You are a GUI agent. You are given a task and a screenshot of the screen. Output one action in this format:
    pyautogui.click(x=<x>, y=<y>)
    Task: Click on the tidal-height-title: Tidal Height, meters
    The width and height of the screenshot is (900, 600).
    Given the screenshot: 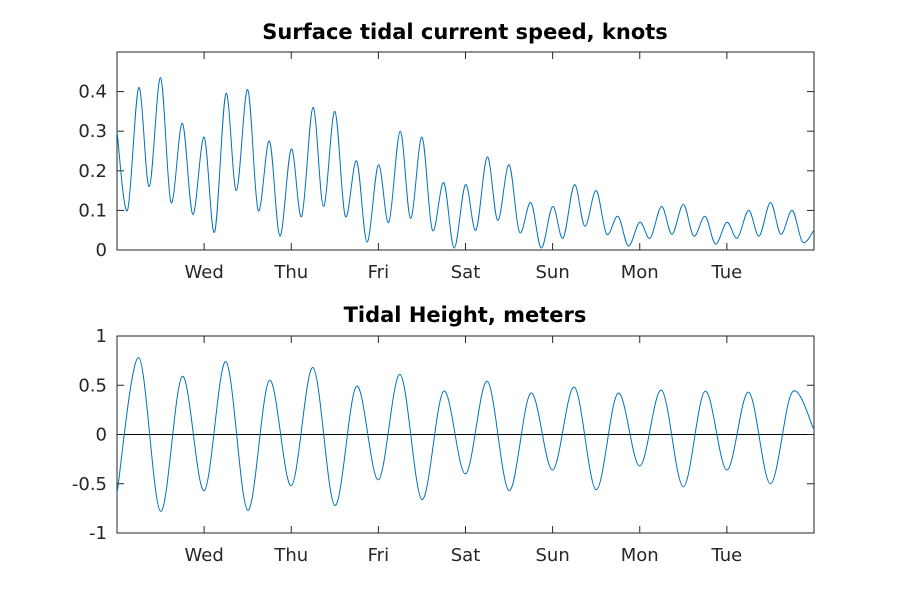 What is the action you would take?
    pyautogui.click(x=465, y=315)
    